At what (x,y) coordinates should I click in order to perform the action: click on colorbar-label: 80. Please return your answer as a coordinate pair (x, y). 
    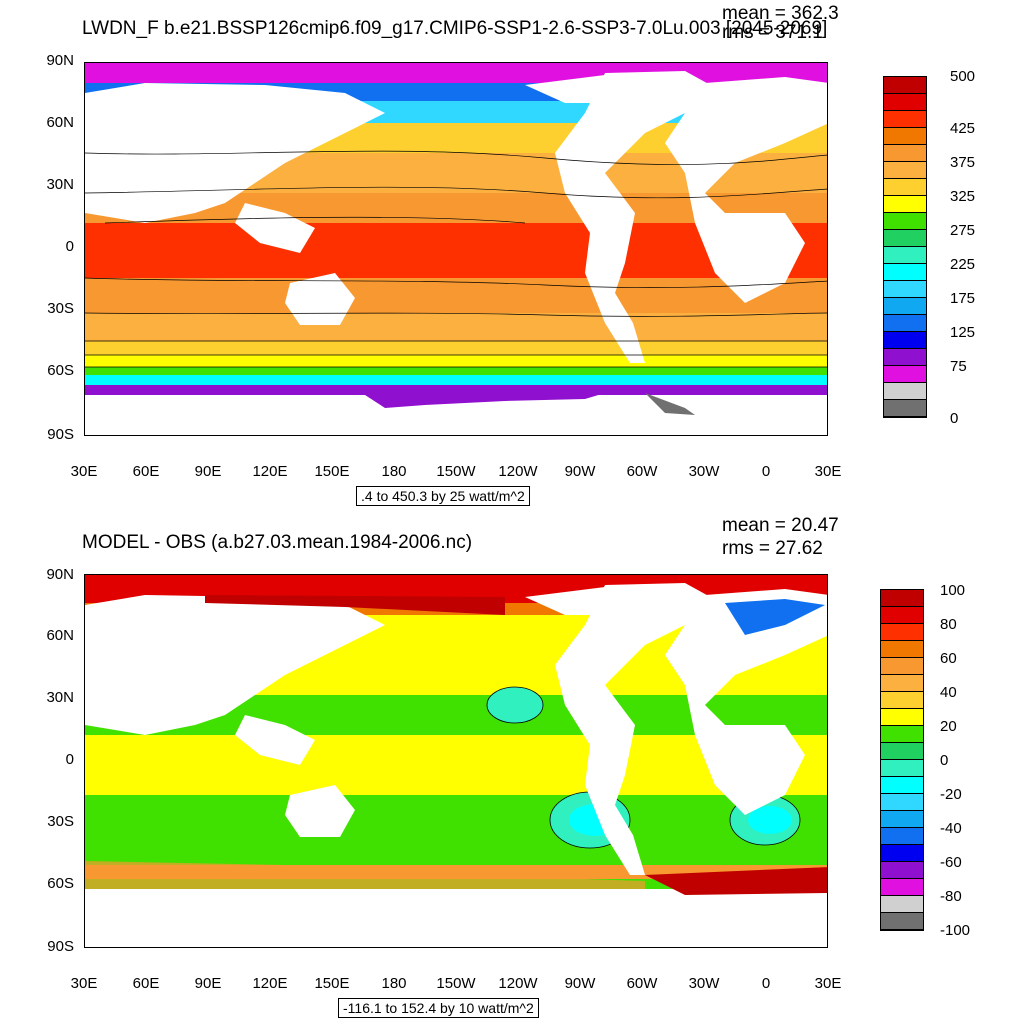
    Looking at the image, I should click on (948, 624).